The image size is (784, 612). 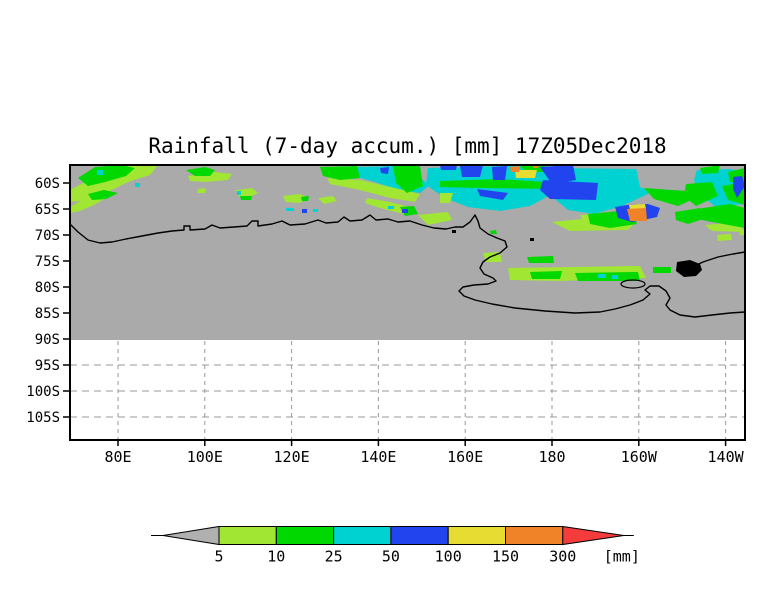 What do you see at coordinates (48, 301) in the screenshot?
I see `y-axis: 60S 65S 70S 75S 80S 85S 90S 95S 100S 105S` at bounding box center [48, 301].